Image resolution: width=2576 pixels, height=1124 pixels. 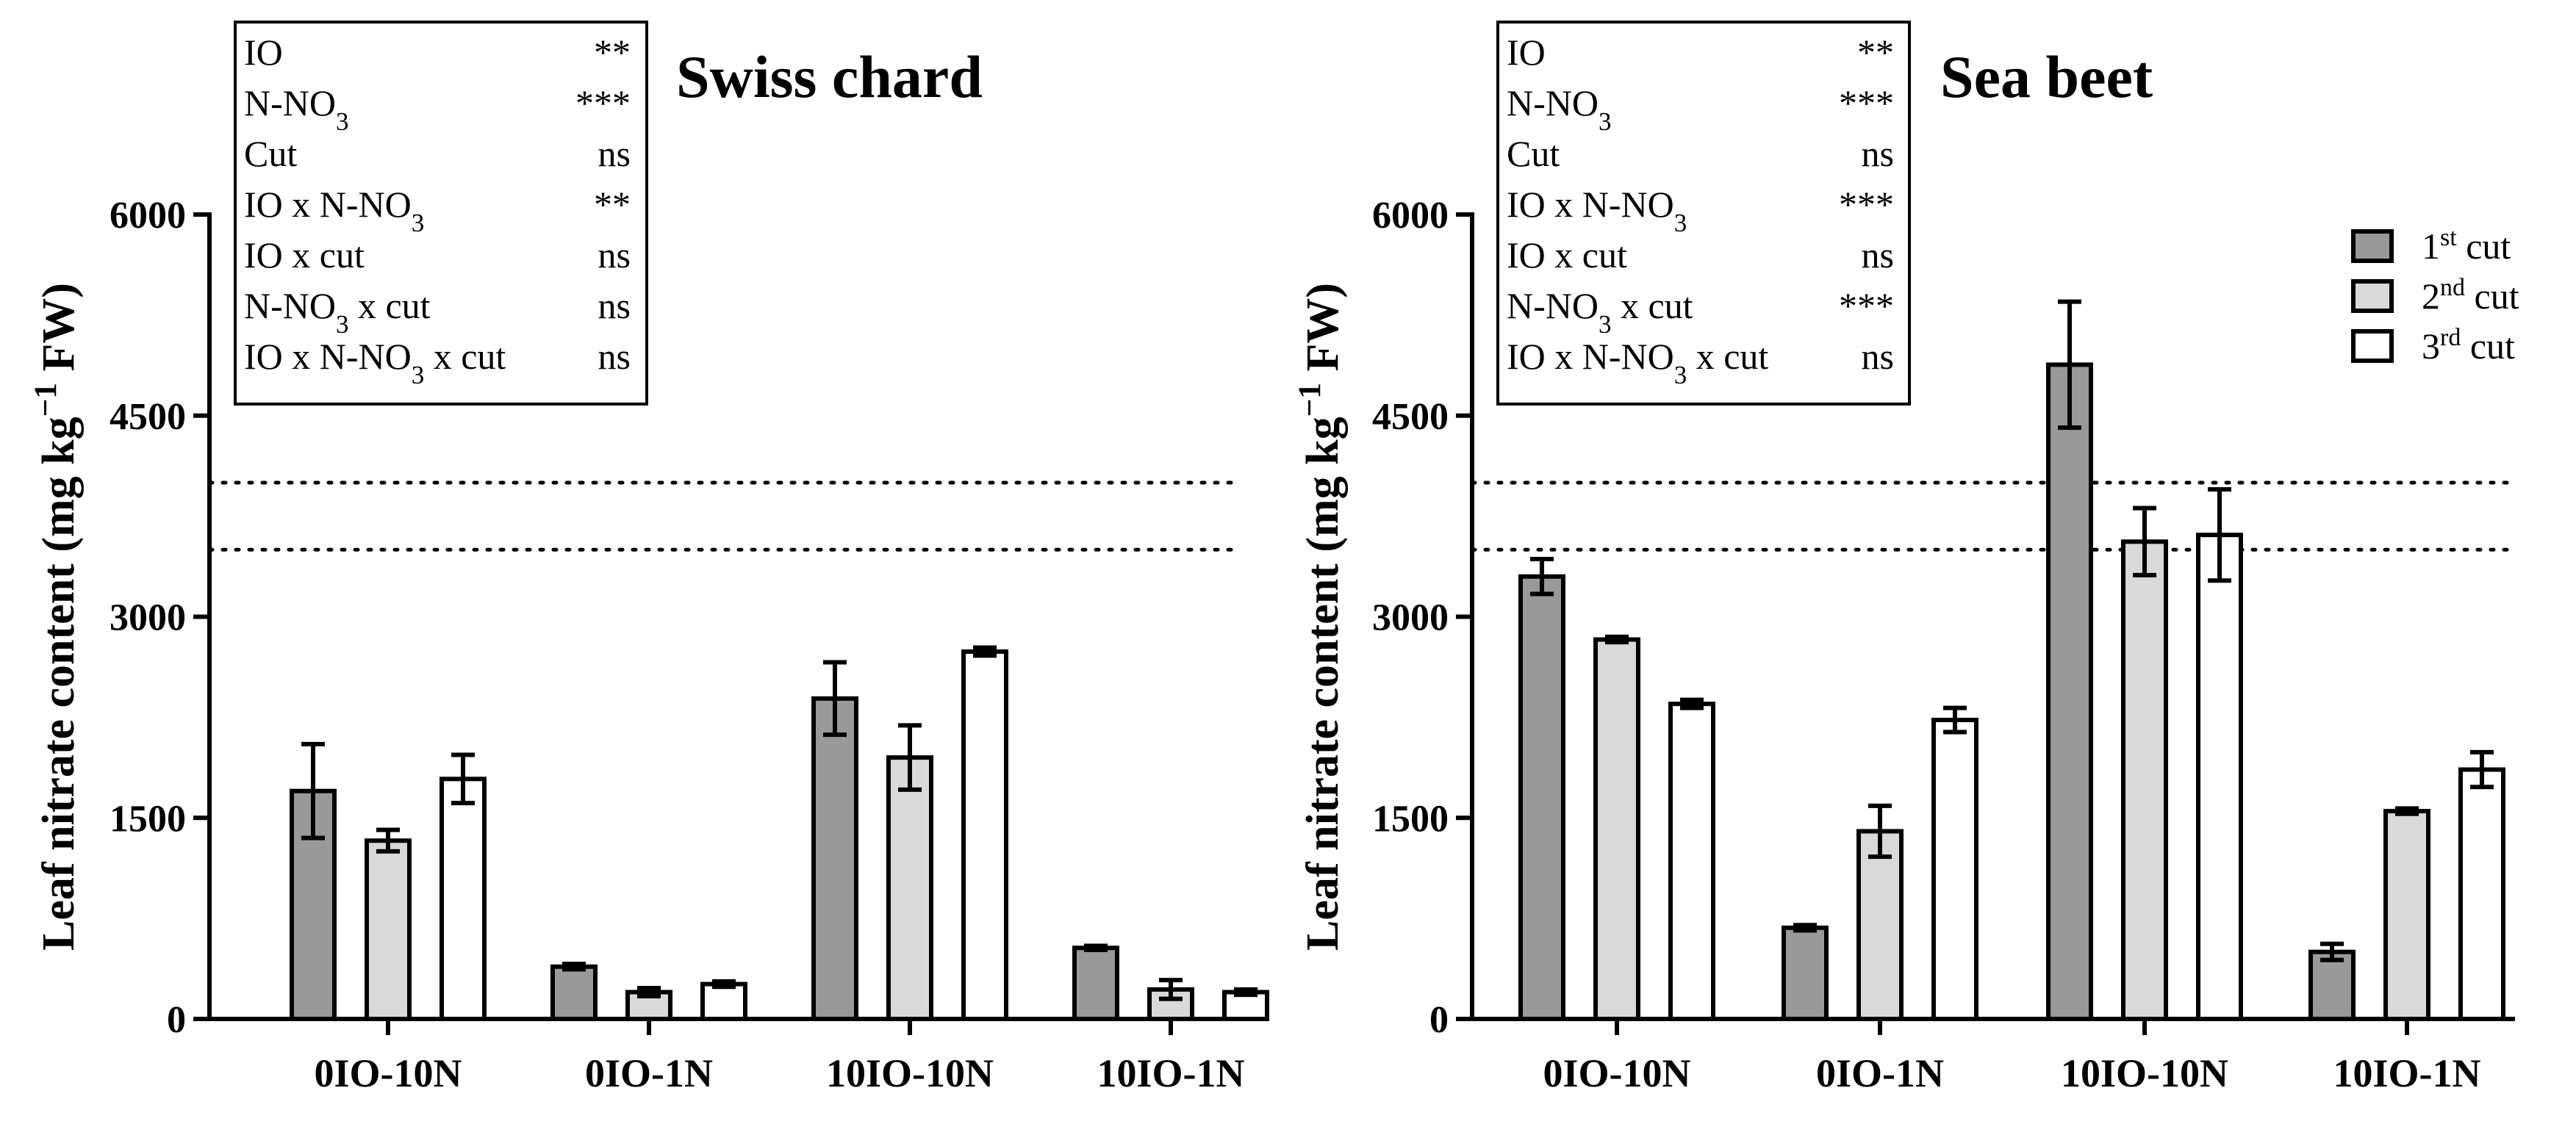 What do you see at coordinates (2468, 345) in the screenshot?
I see `legend-label-3: 3rd cut` at bounding box center [2468, 345].